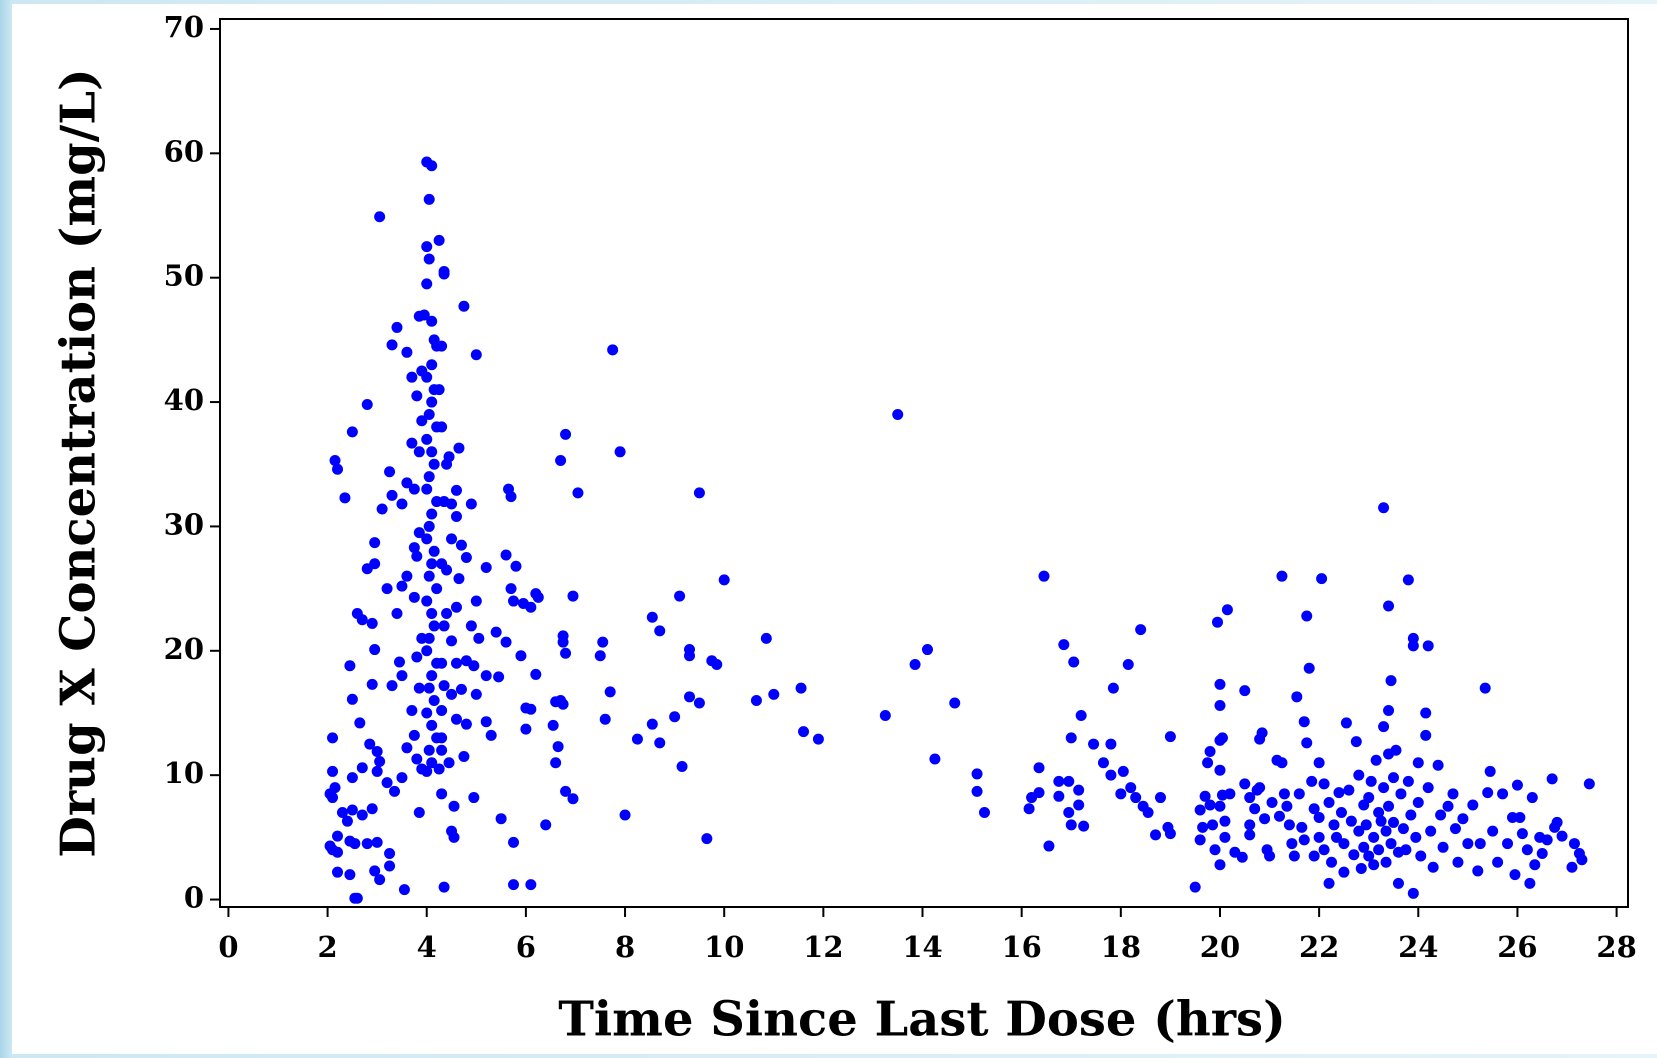 This screenshot has height=1058, width=1657. I want to click on x-tick-label: 0, so click(228, 947).